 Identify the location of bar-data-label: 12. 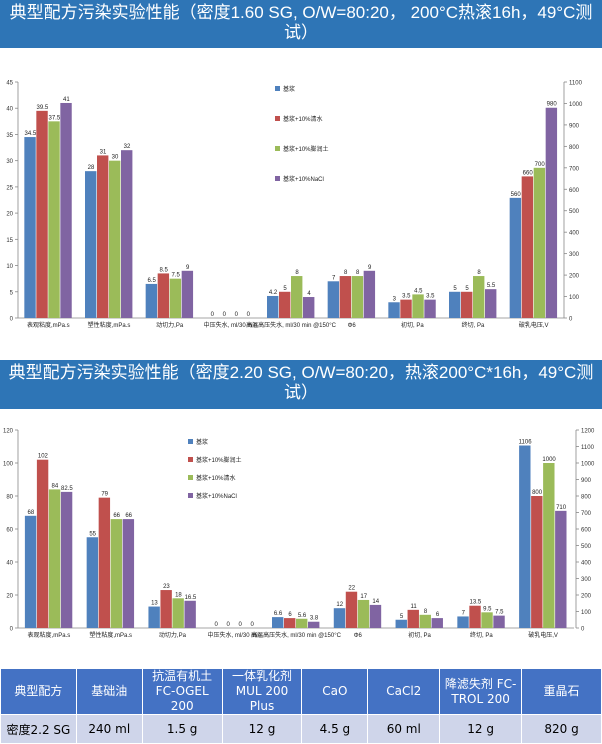
(339, 605).